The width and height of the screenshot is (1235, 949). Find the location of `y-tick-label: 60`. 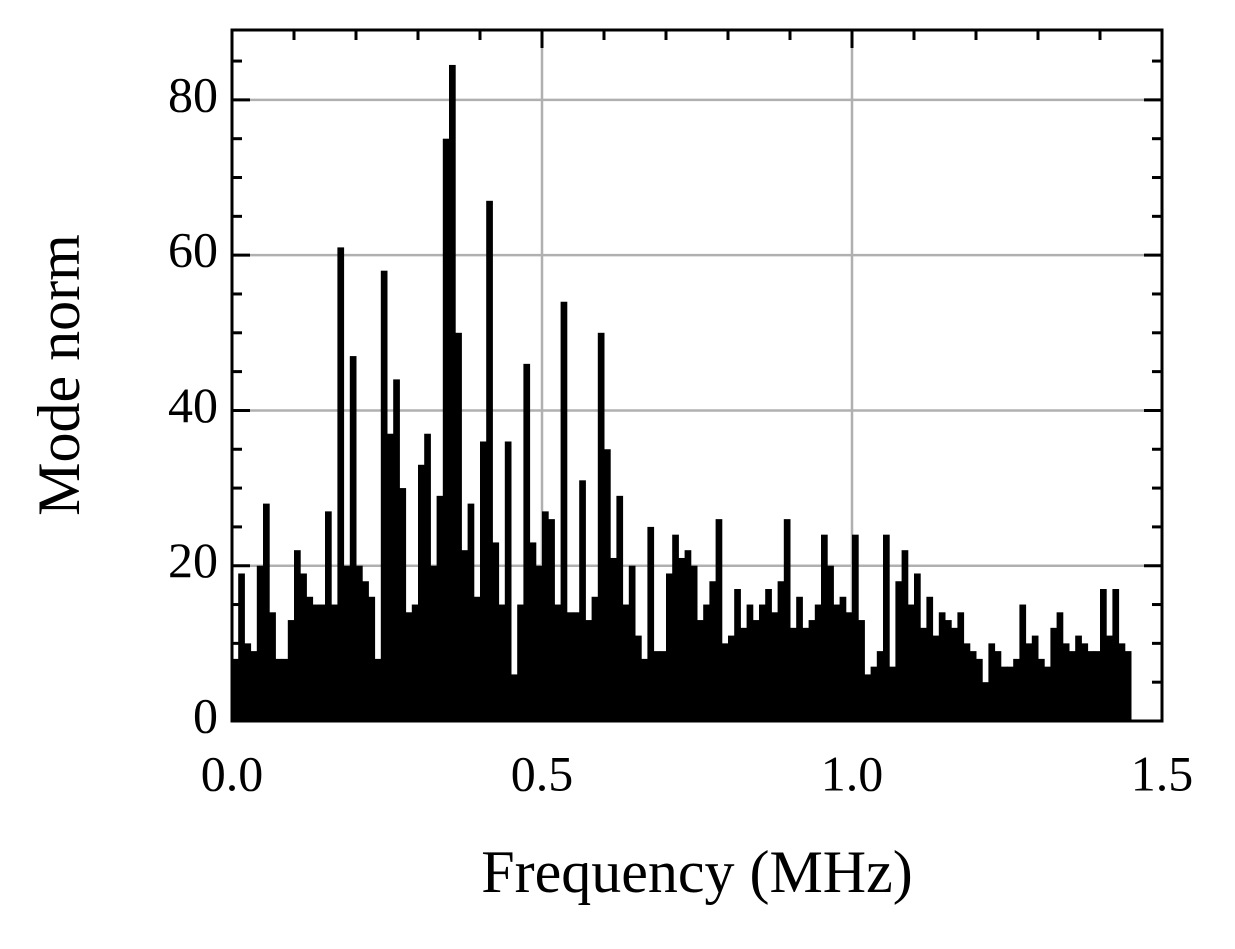

y-tick-label: 60 is located at coordinates (193, 250).